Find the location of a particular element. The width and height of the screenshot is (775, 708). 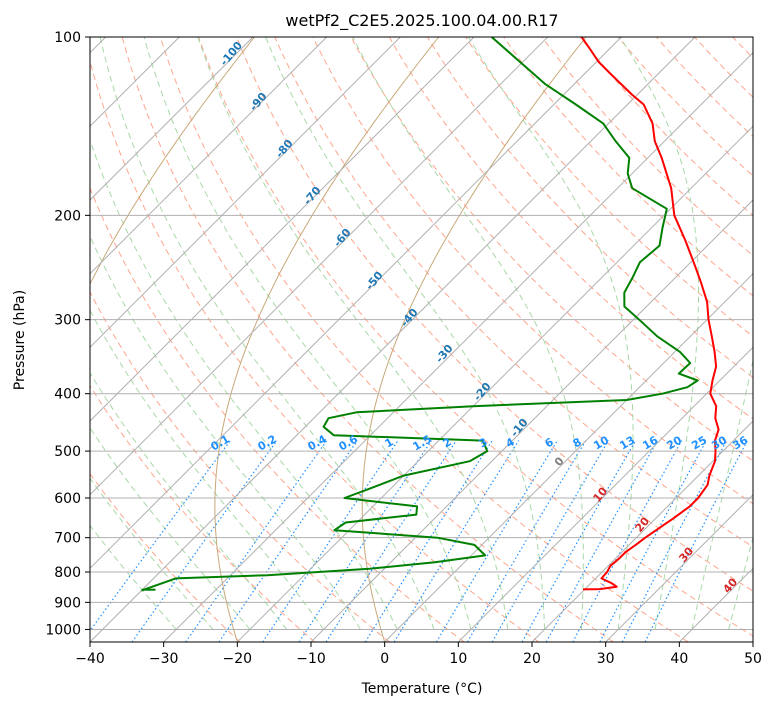

mixing-ratio-label: 0.2 is located at coordinates (267, 442).